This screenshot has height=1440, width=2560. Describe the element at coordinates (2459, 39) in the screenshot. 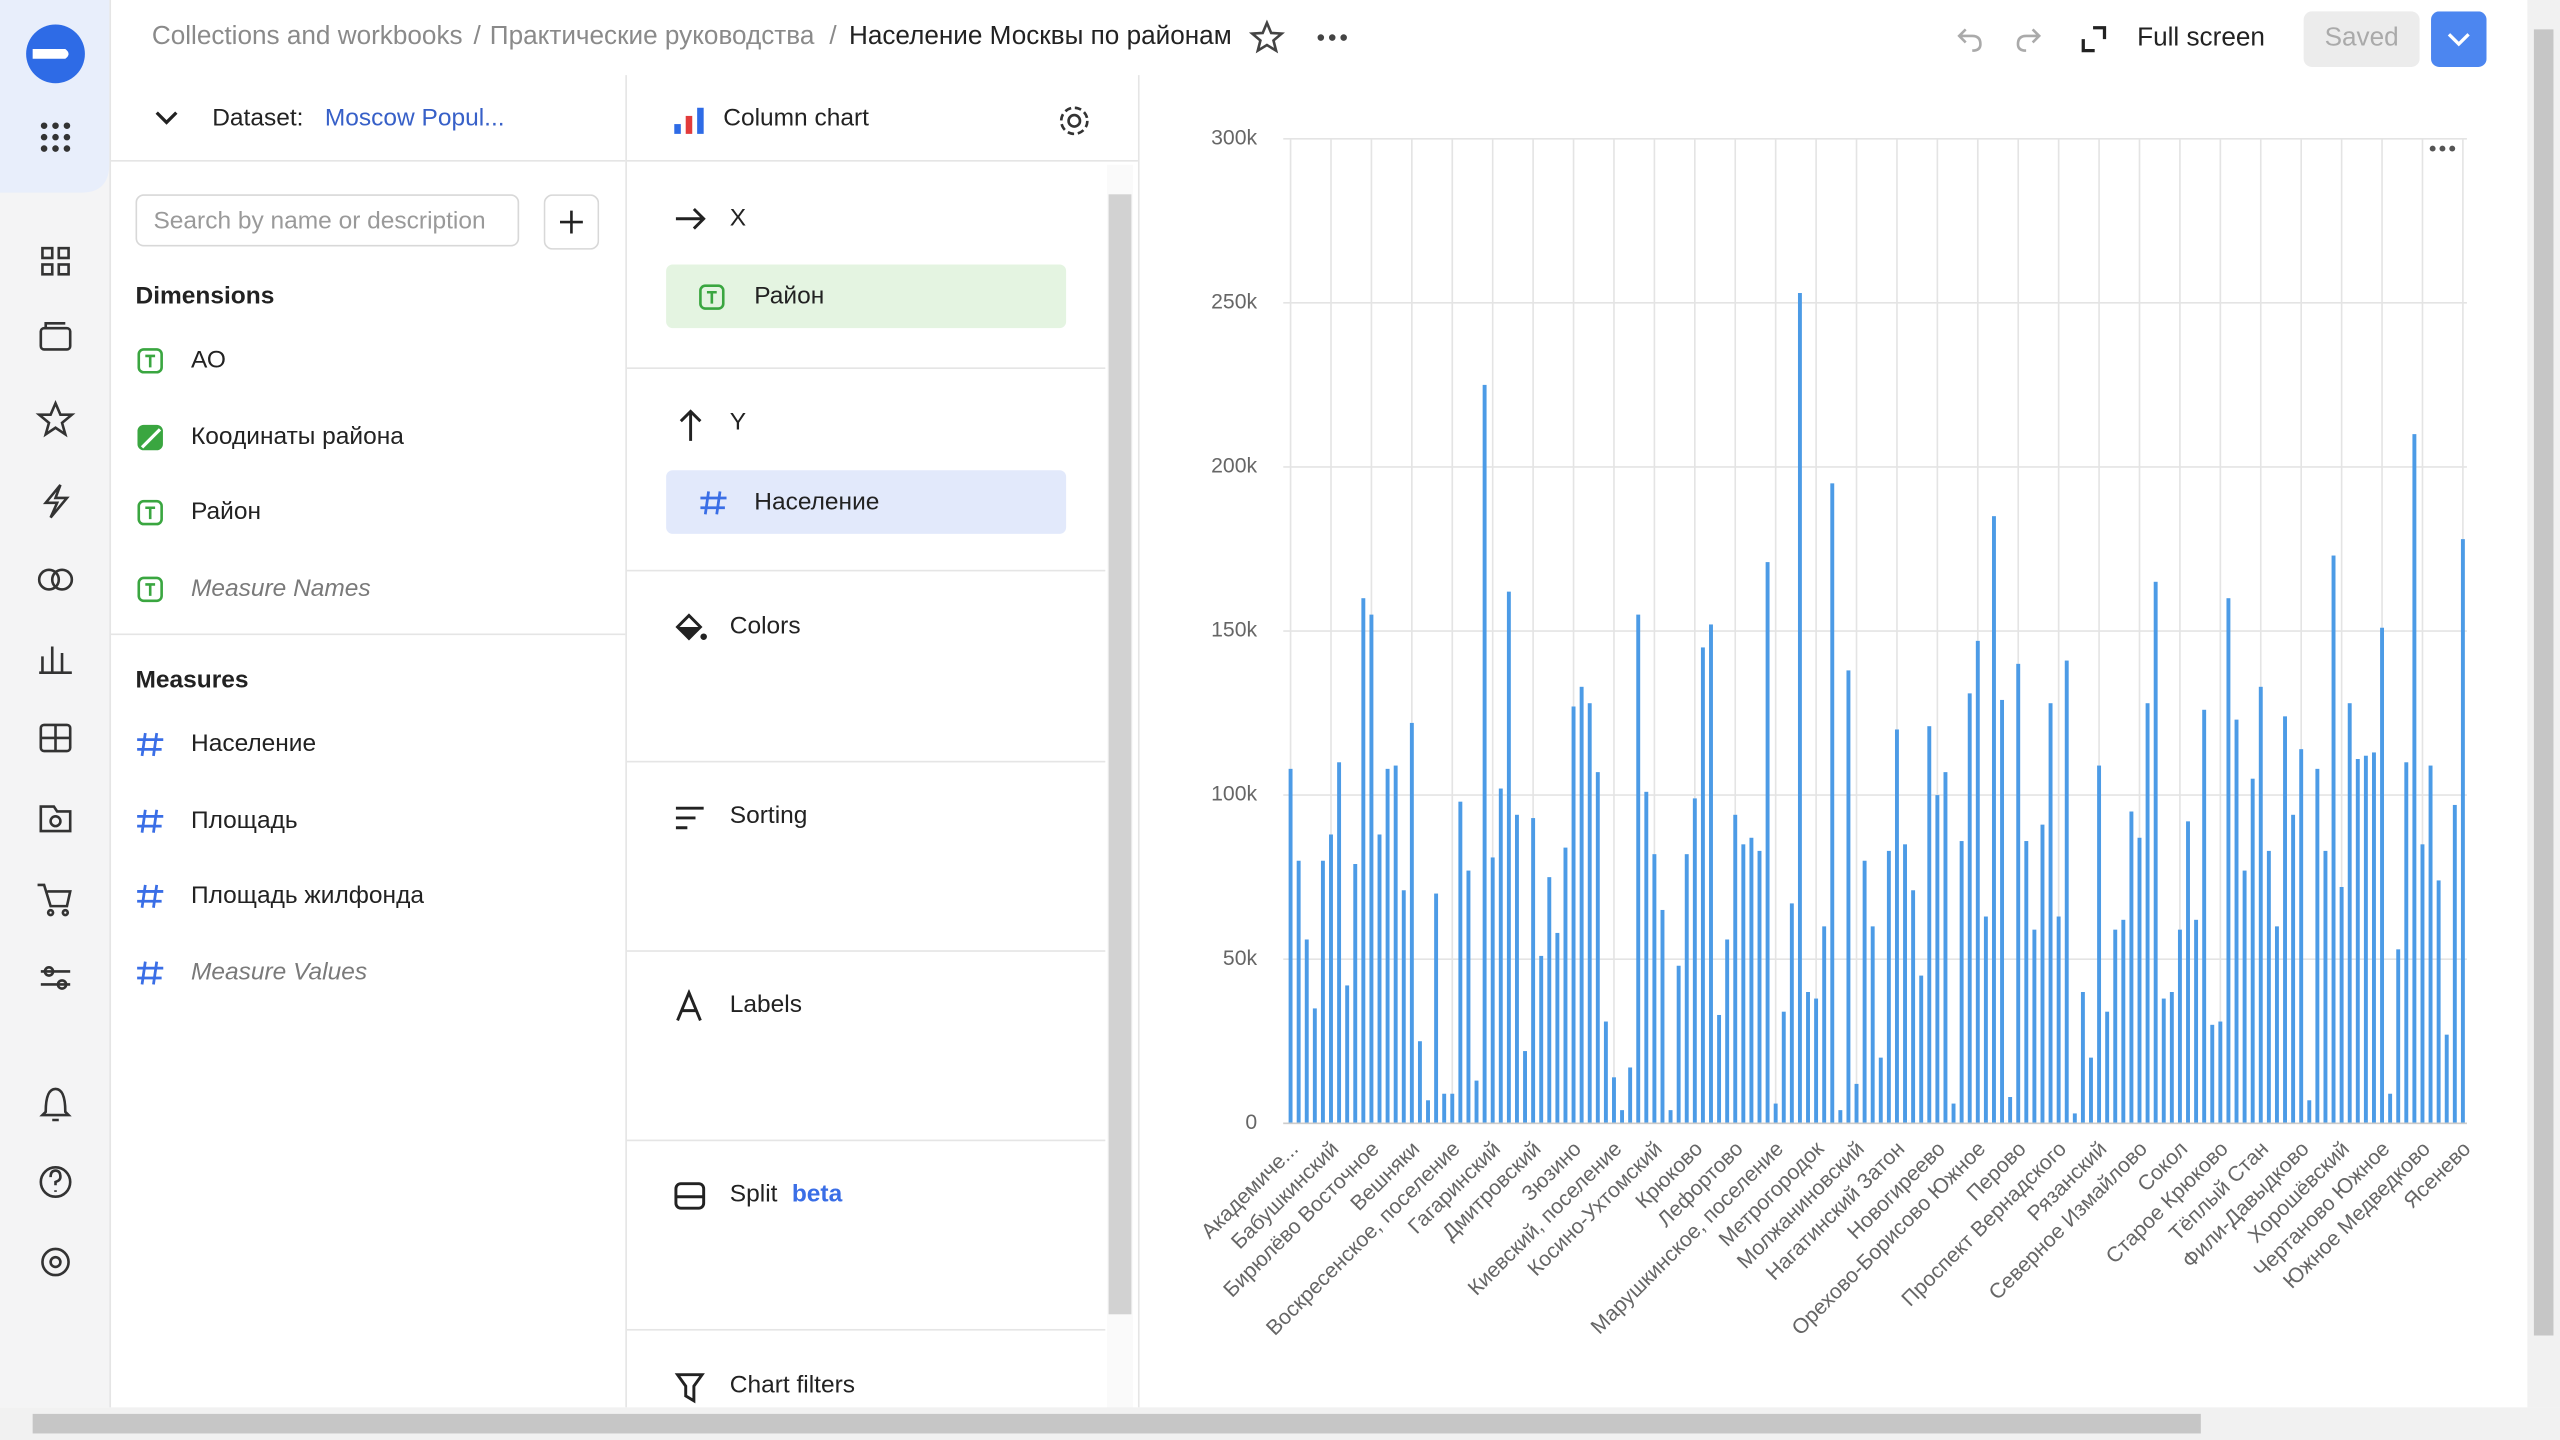

I see `save-menu-button` at that location.